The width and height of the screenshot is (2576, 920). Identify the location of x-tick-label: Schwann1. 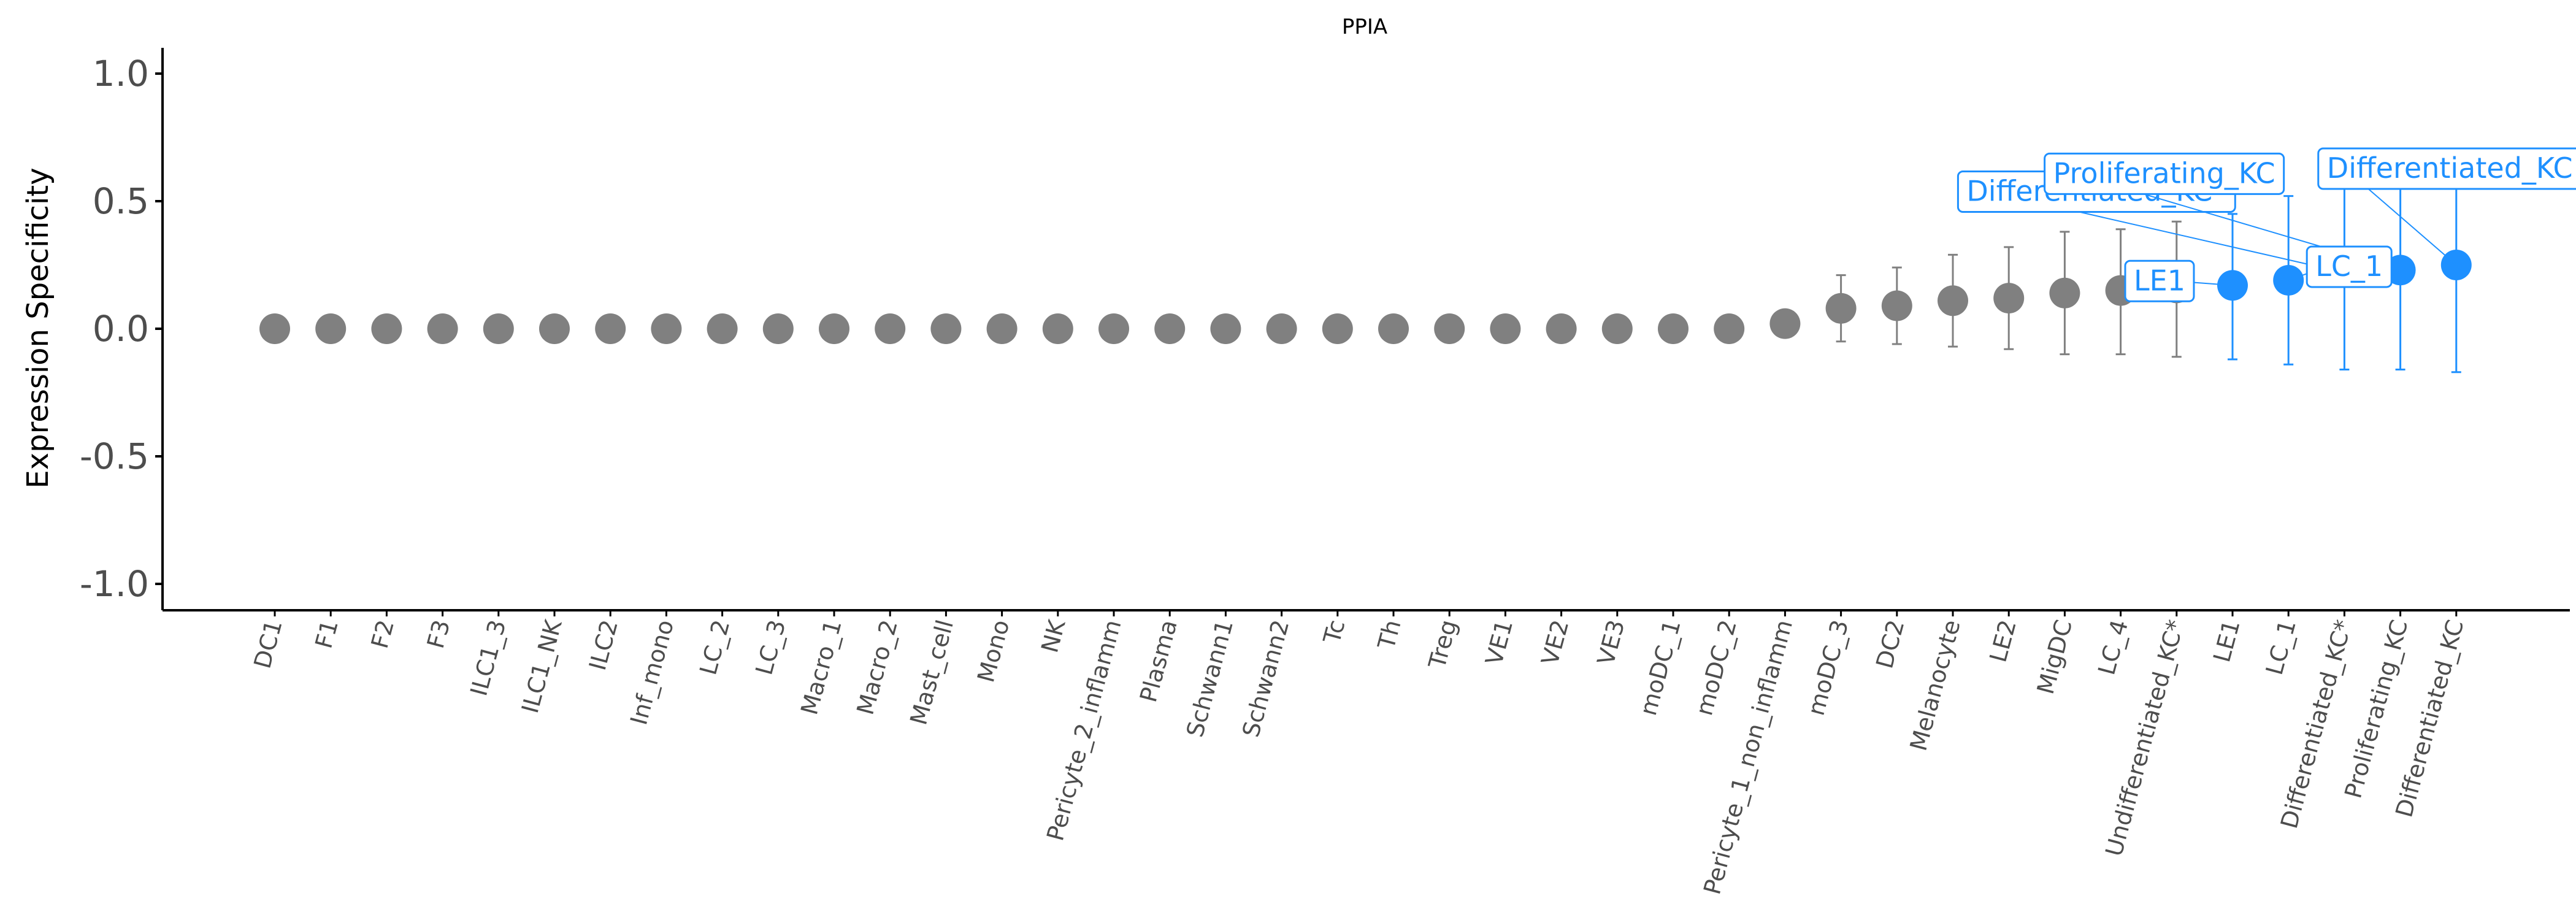
(1209, 678).